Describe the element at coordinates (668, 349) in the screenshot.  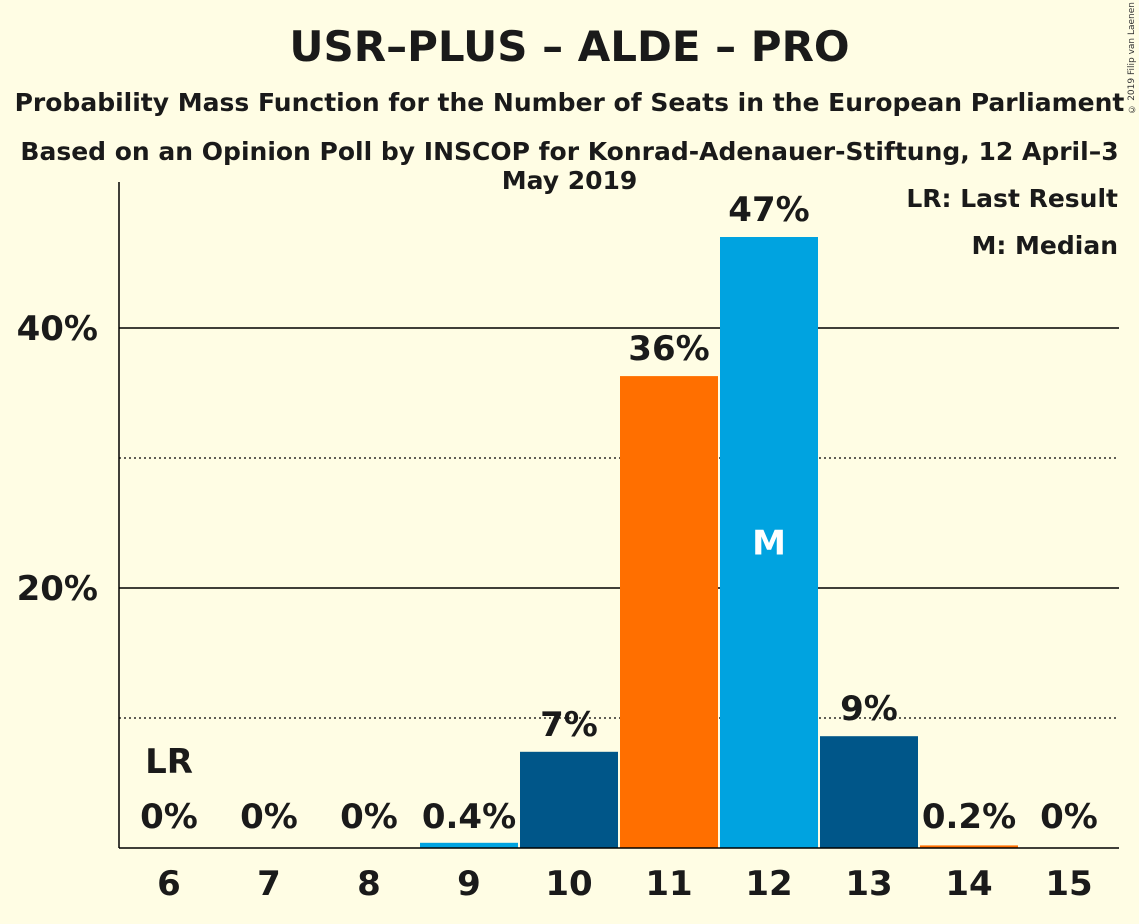
I see `data-label-11: 36%` at that location.